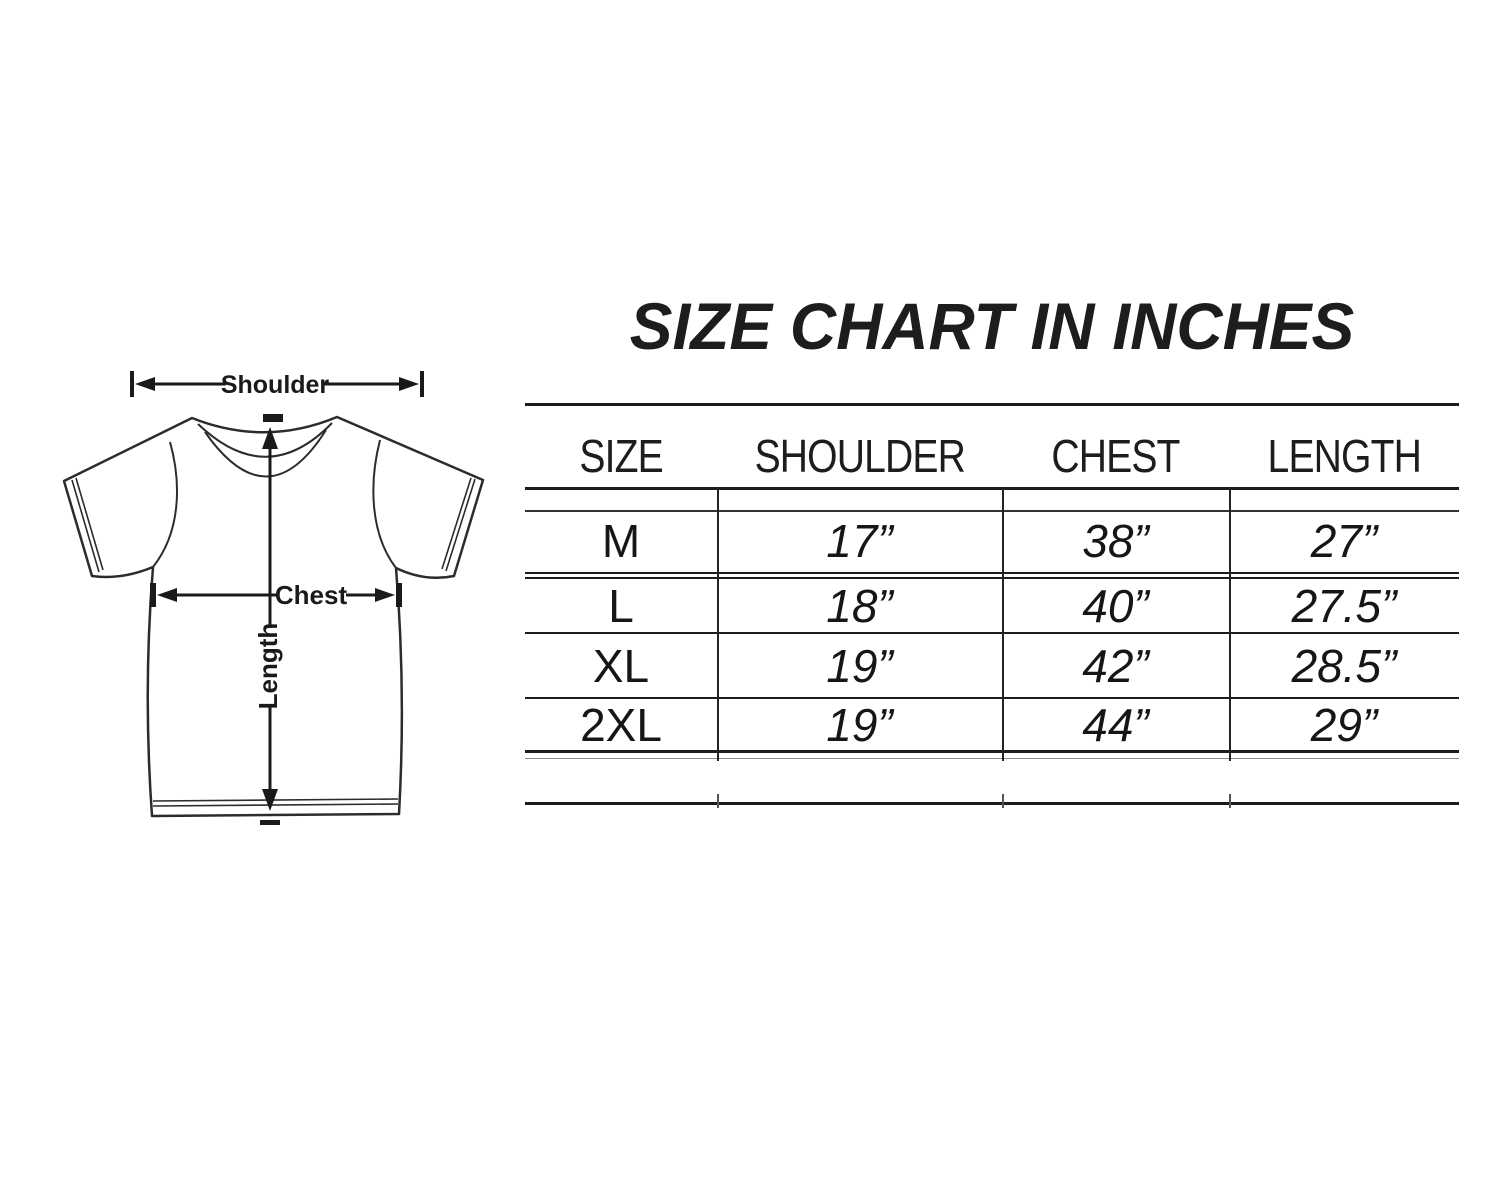  I want to click on tshirt-seams, so click(273, 614).